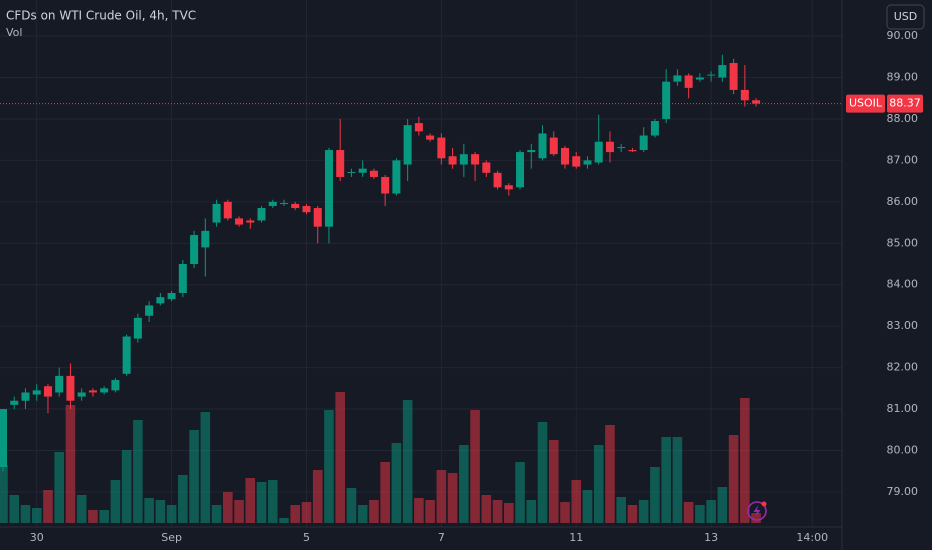  What do you see at coordinates (903, 201) in the screenshot?
I see `y-tick-label: 86.00` at bounding box center [903, 201].